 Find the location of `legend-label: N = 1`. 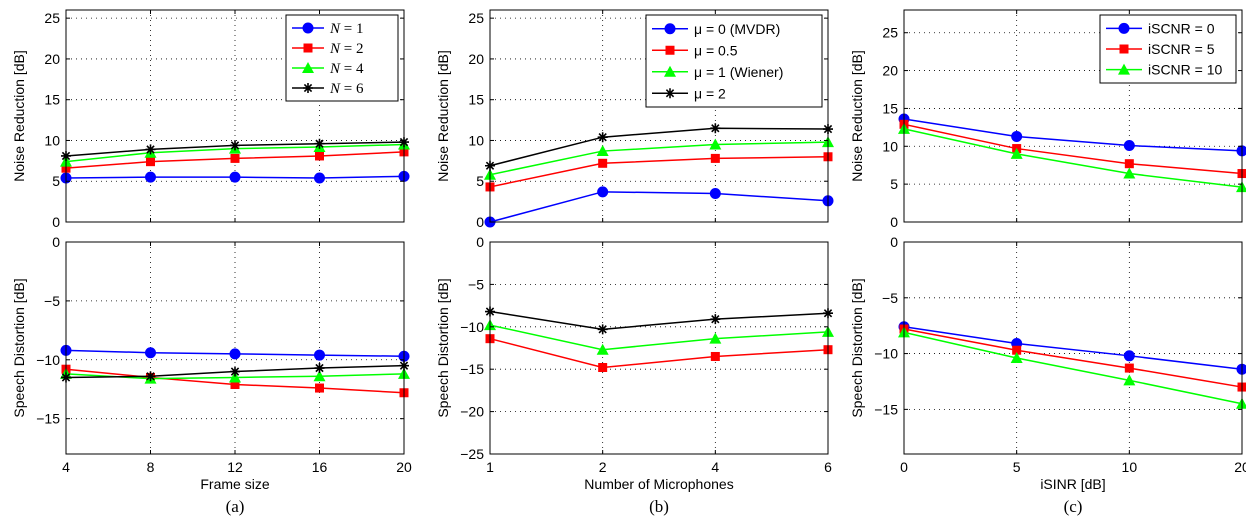

legend-label: N = 1 is located at coordinates (346, 29).